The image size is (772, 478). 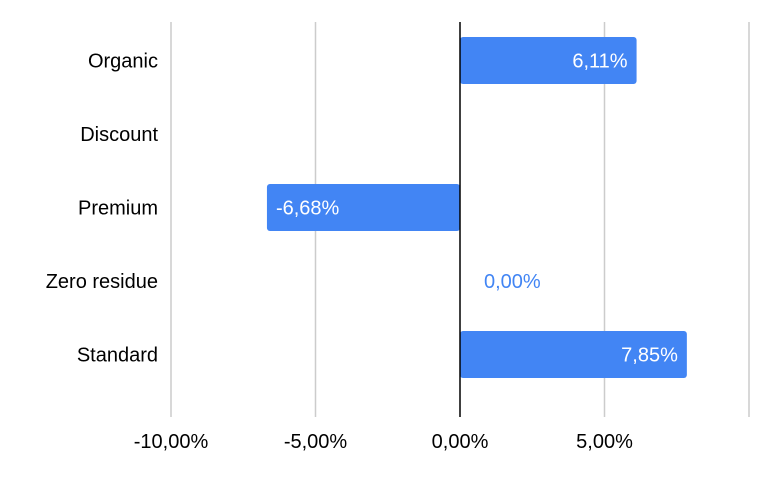 What do you see at coordinates (117, 356) in the screenshot?
I see `category-label: Standard` at bounding box center [117, 356].